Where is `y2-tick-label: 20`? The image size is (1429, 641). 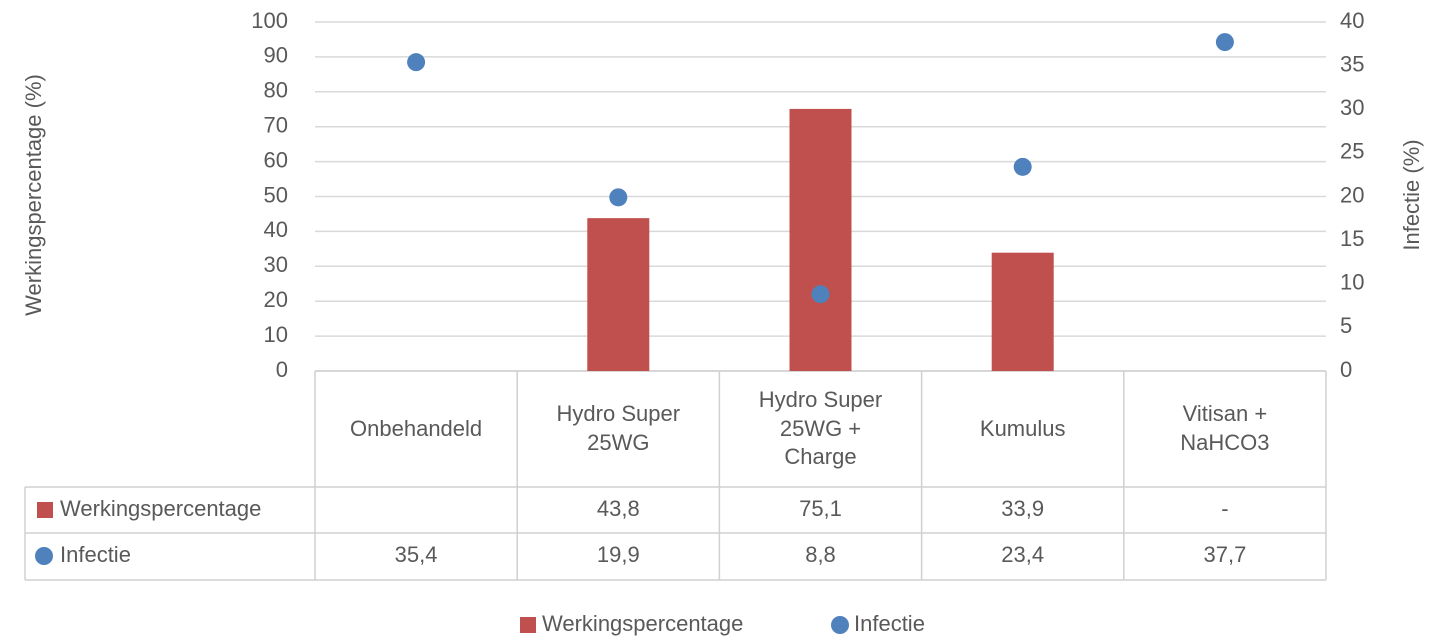 y2-tick-label: 20 is located at coordinates (1352, 194).